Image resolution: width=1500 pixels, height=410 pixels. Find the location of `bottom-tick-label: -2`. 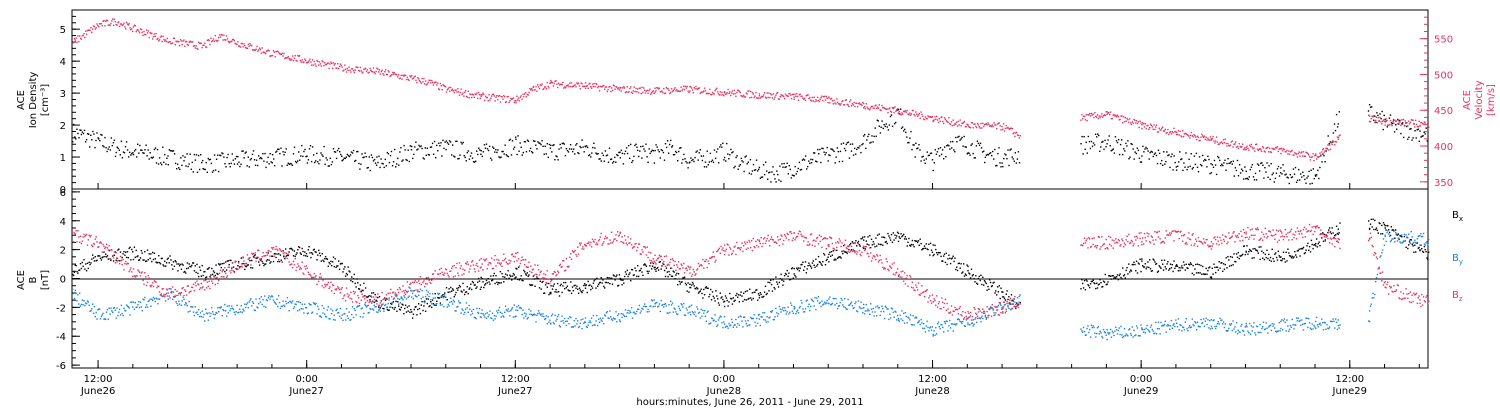

bottom-tick-label: -2 is located at coordinates (61, 308).